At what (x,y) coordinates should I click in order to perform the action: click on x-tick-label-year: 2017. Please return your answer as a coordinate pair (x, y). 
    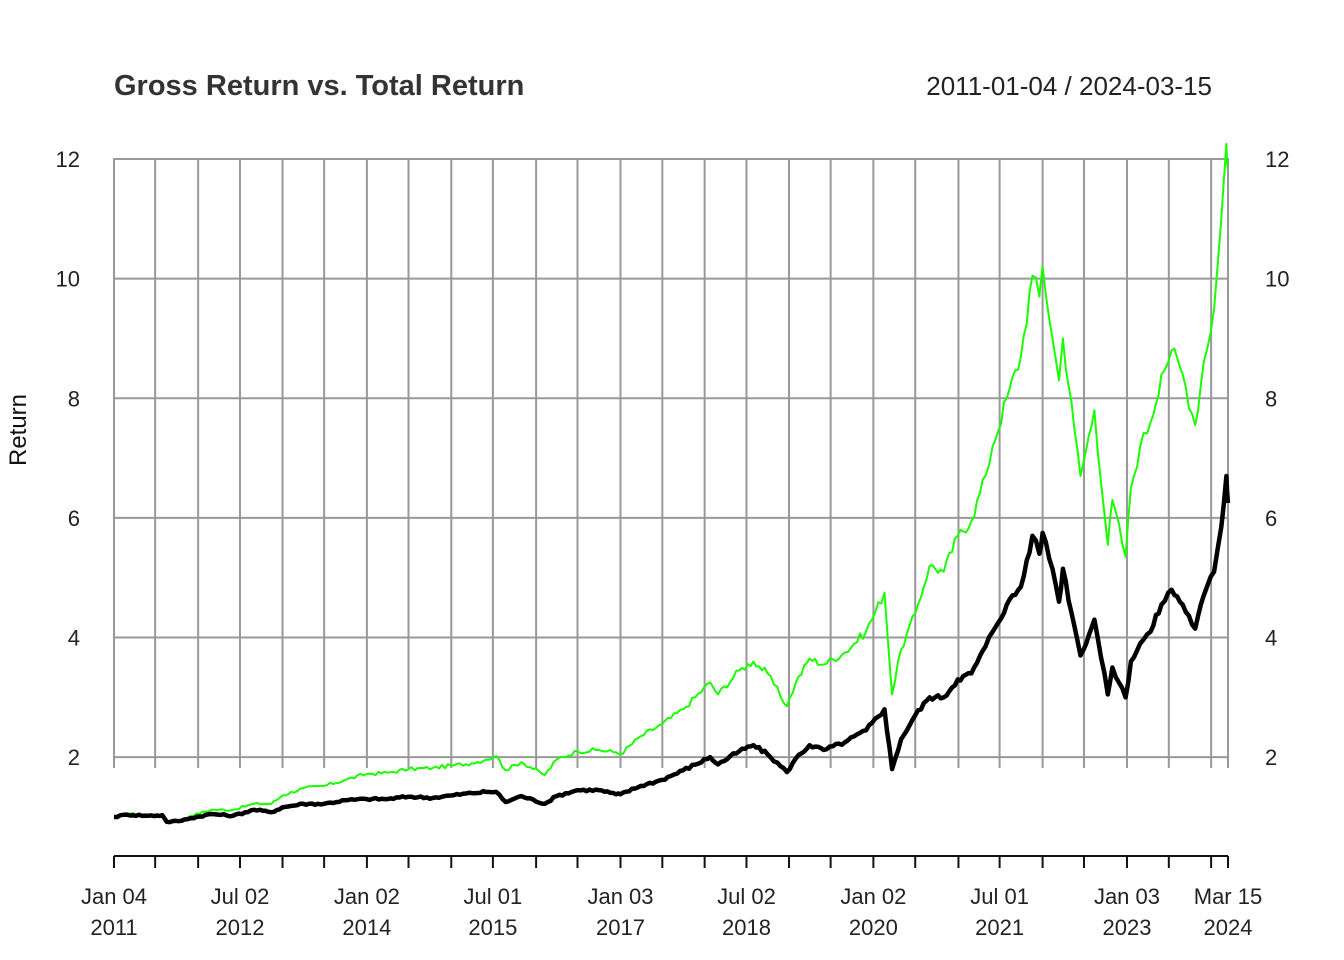
    Looking at the image, I should click on (620, 927).